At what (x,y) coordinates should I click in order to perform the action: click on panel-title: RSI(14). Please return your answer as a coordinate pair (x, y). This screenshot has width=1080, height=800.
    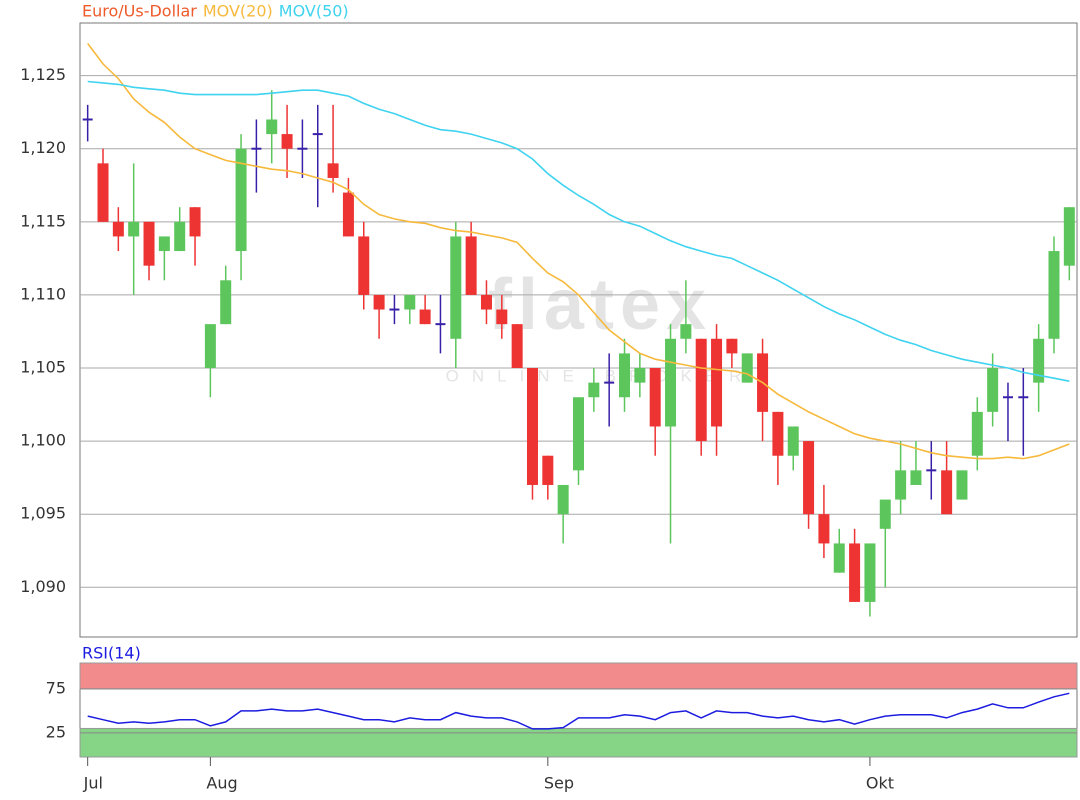
    Looking at the image, I should click on (111, 653).